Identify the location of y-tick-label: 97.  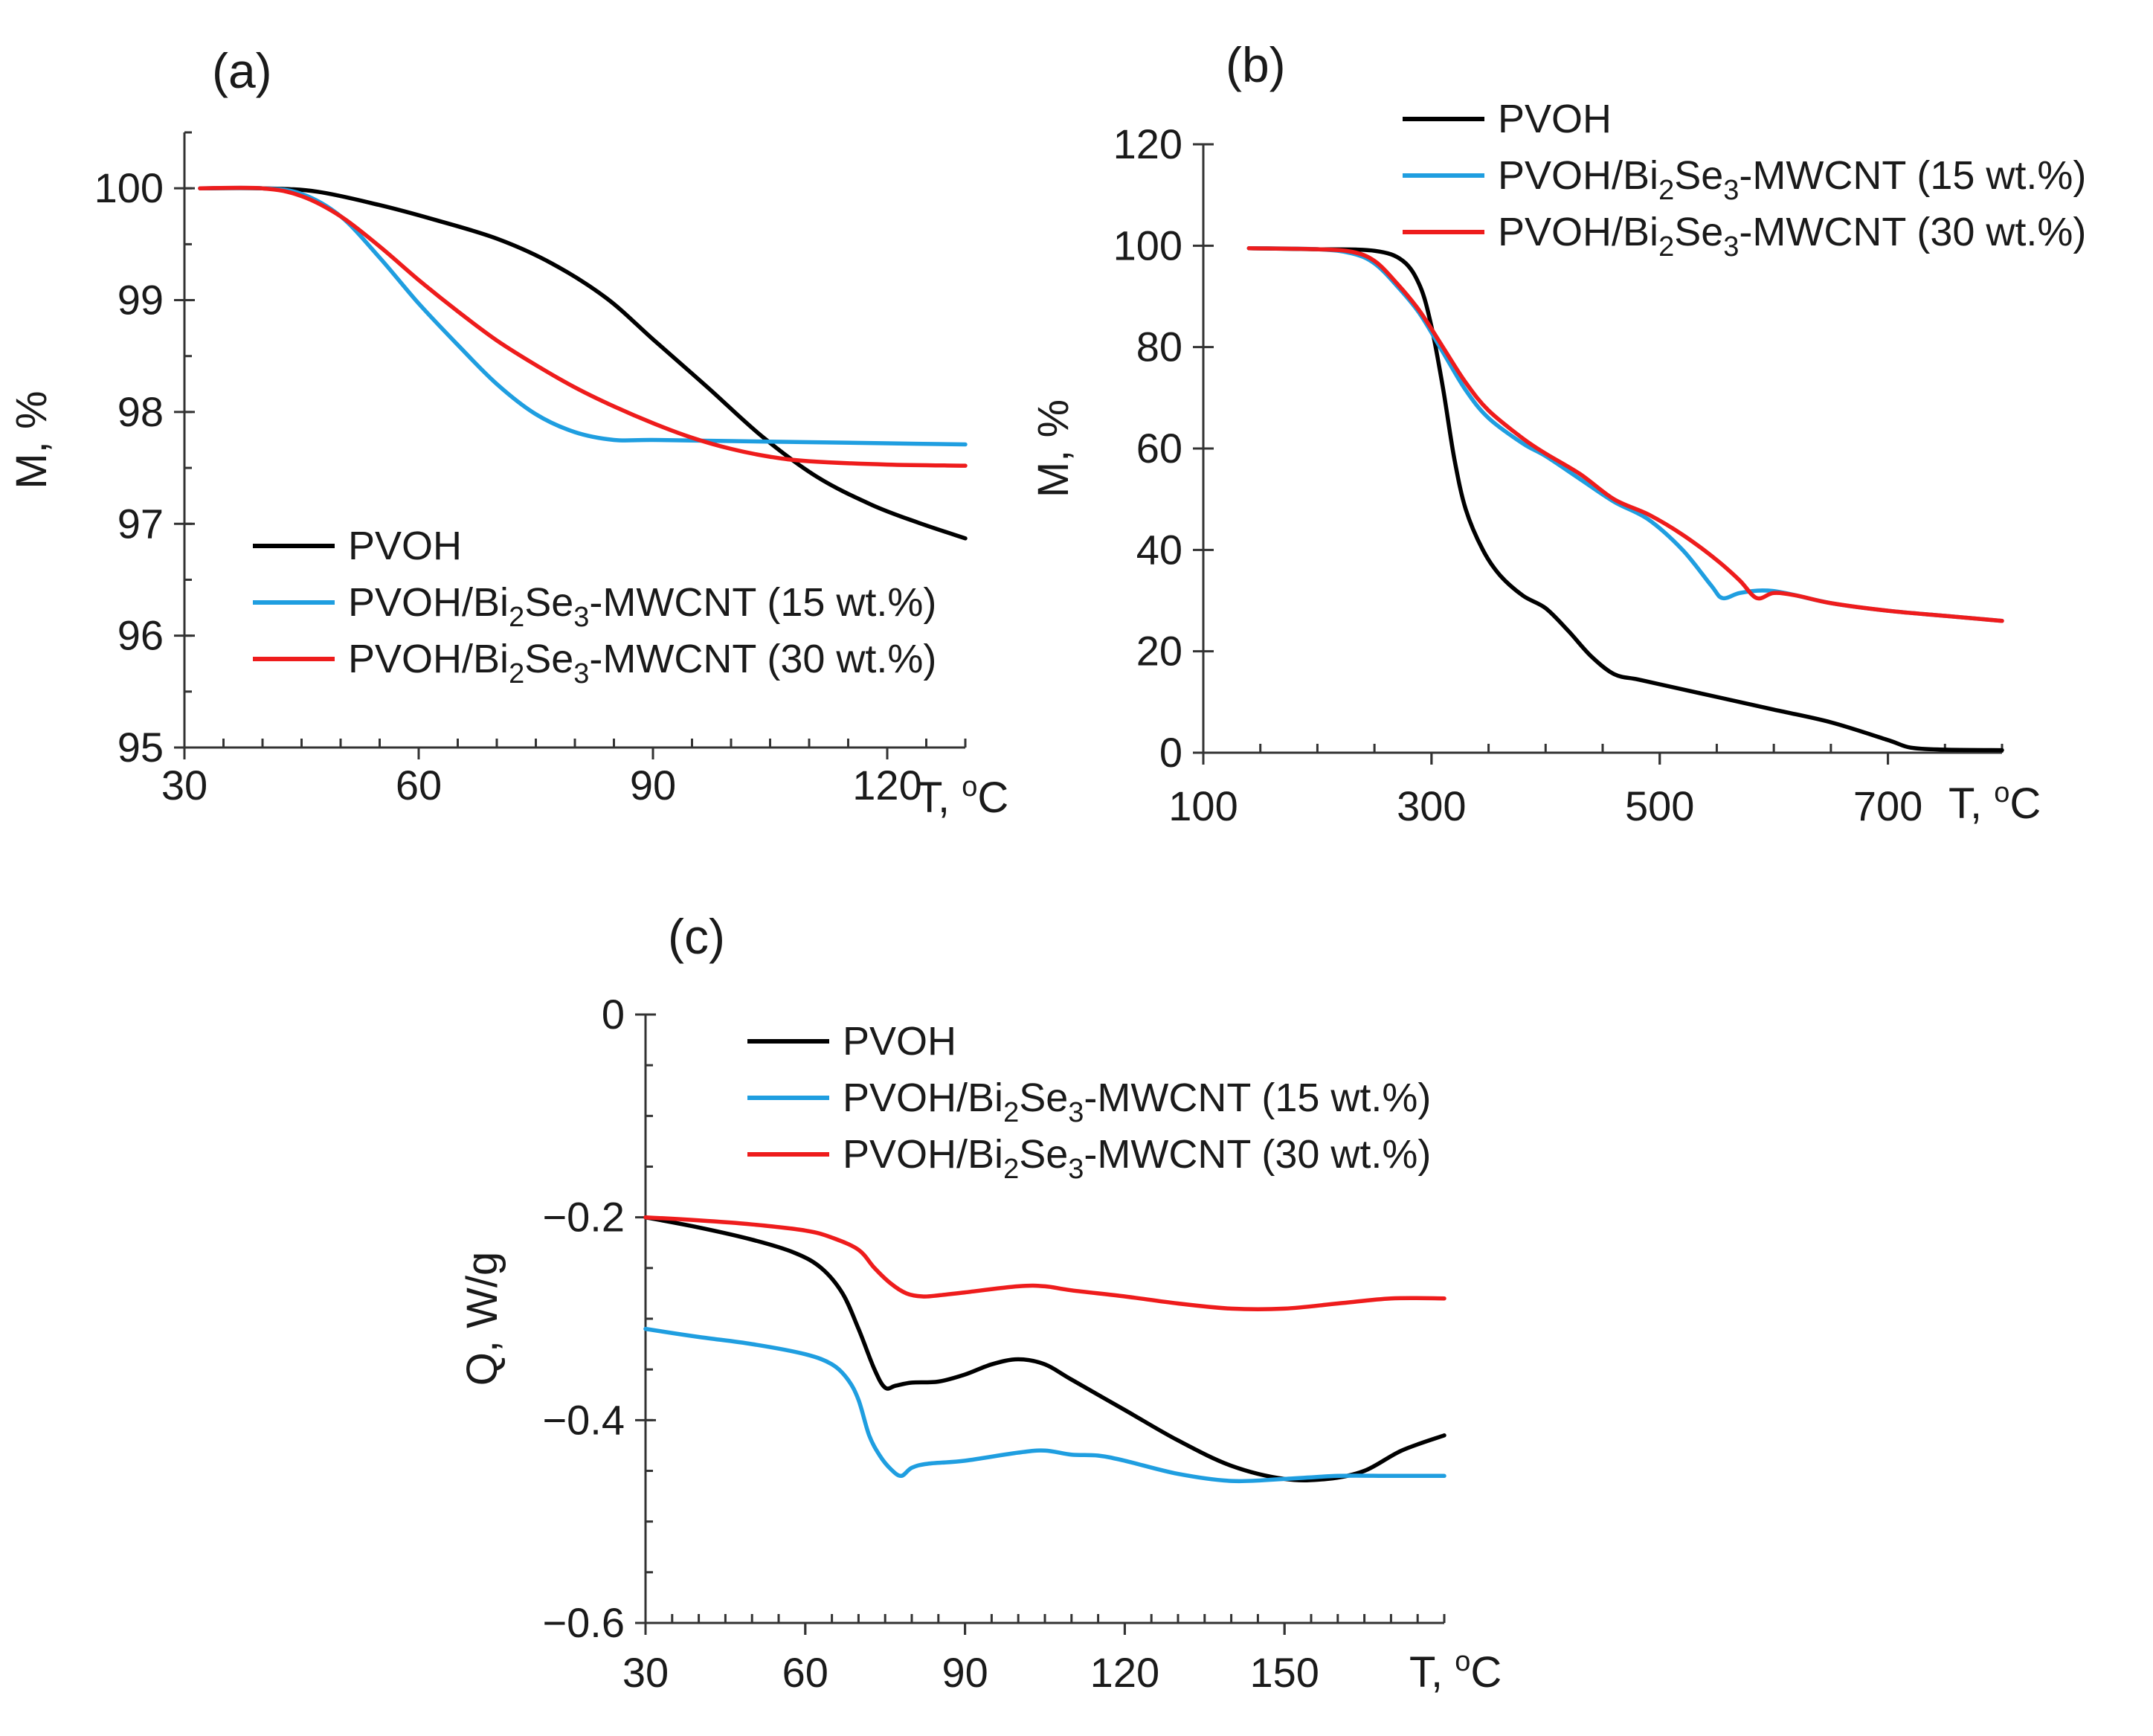
(141, 523).